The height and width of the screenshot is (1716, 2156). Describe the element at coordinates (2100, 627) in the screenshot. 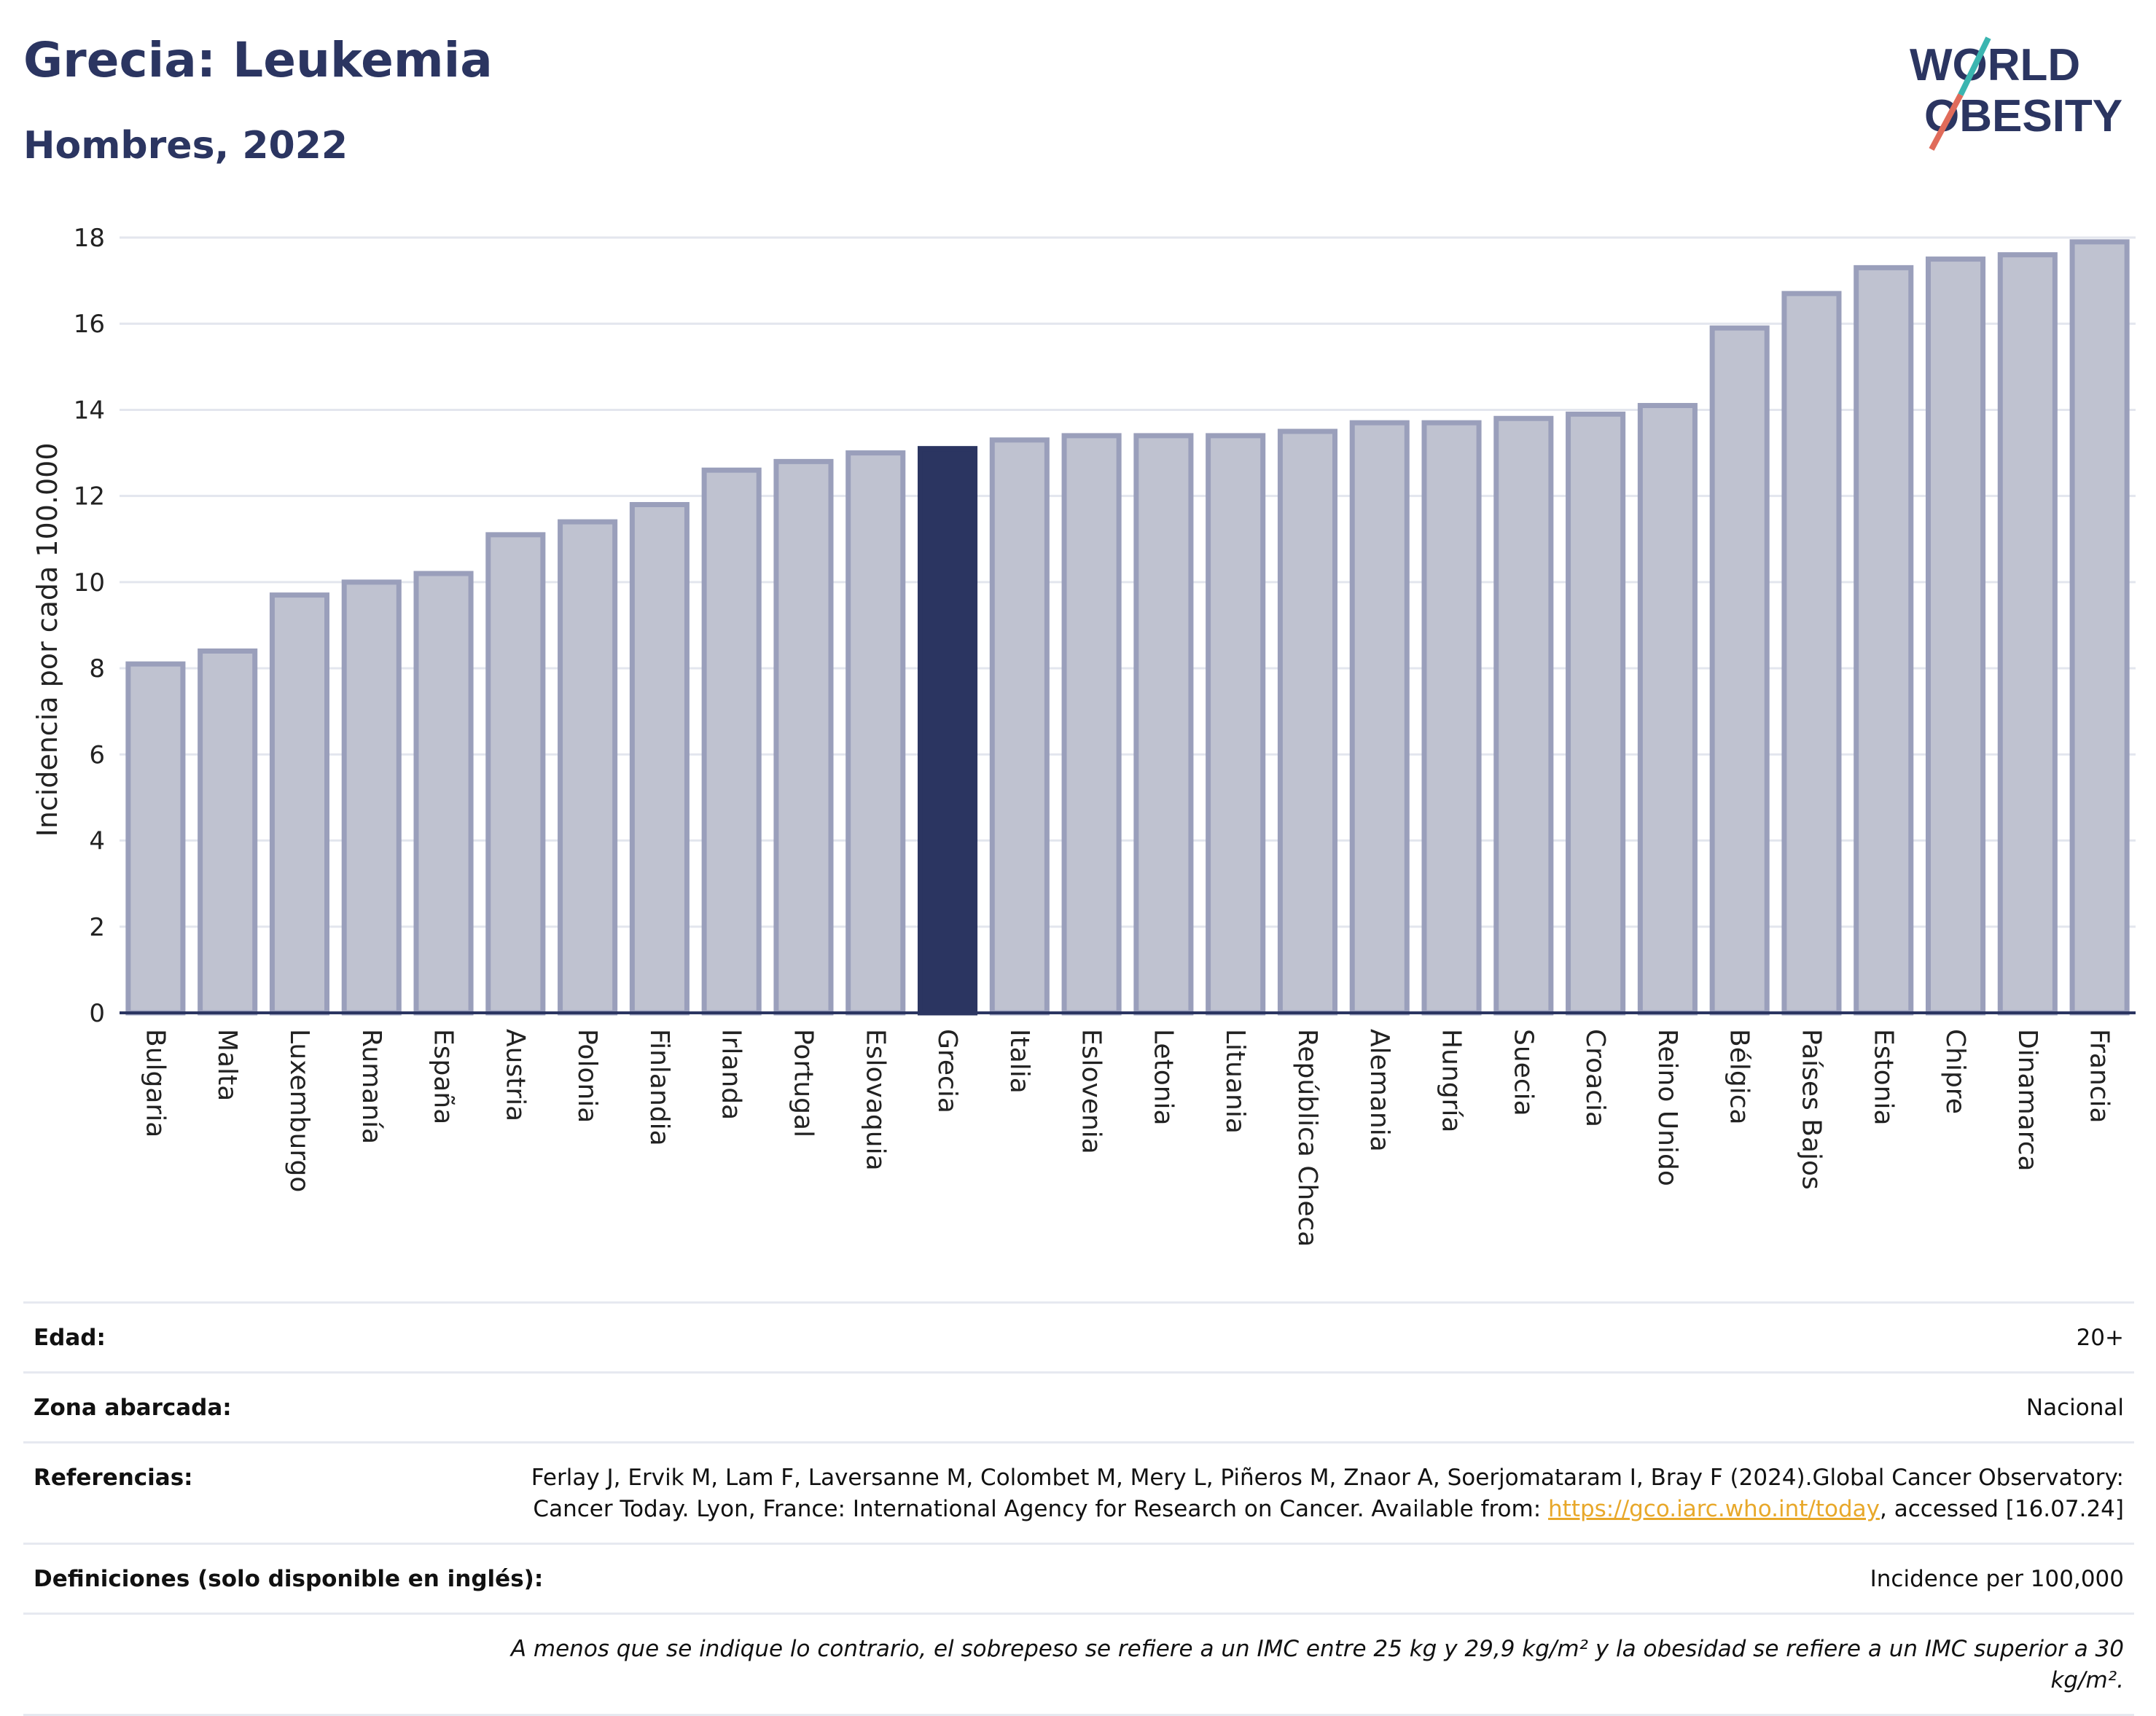

I see `bar-francia` at that location.